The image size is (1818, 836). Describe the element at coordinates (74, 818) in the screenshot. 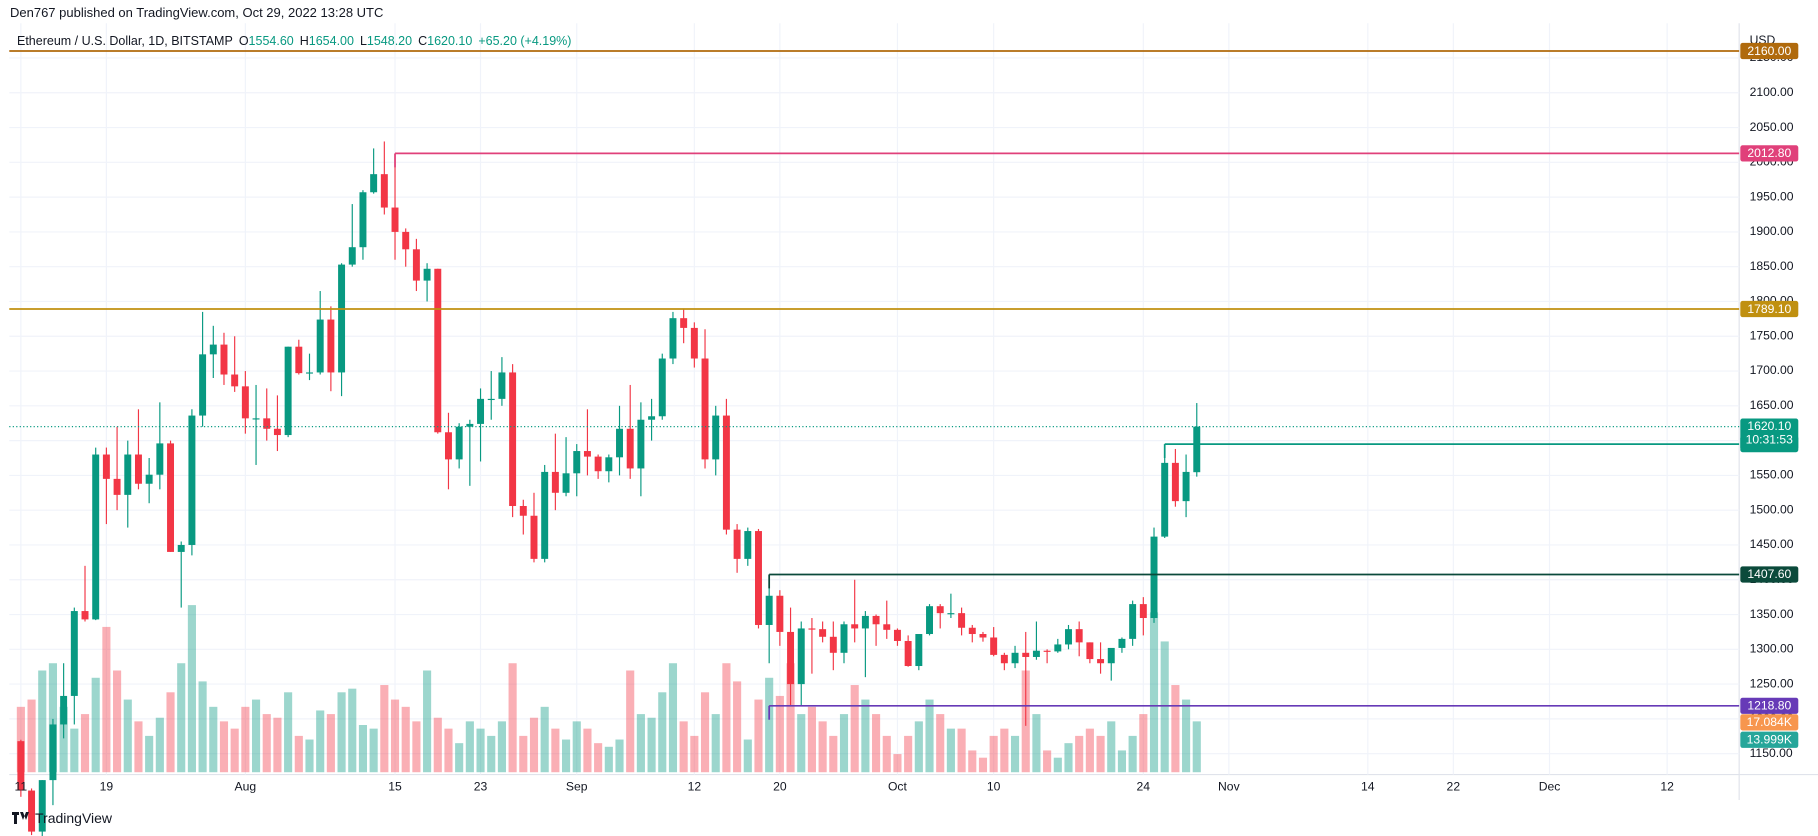

I see `footer-brand: TradingView` at that location.